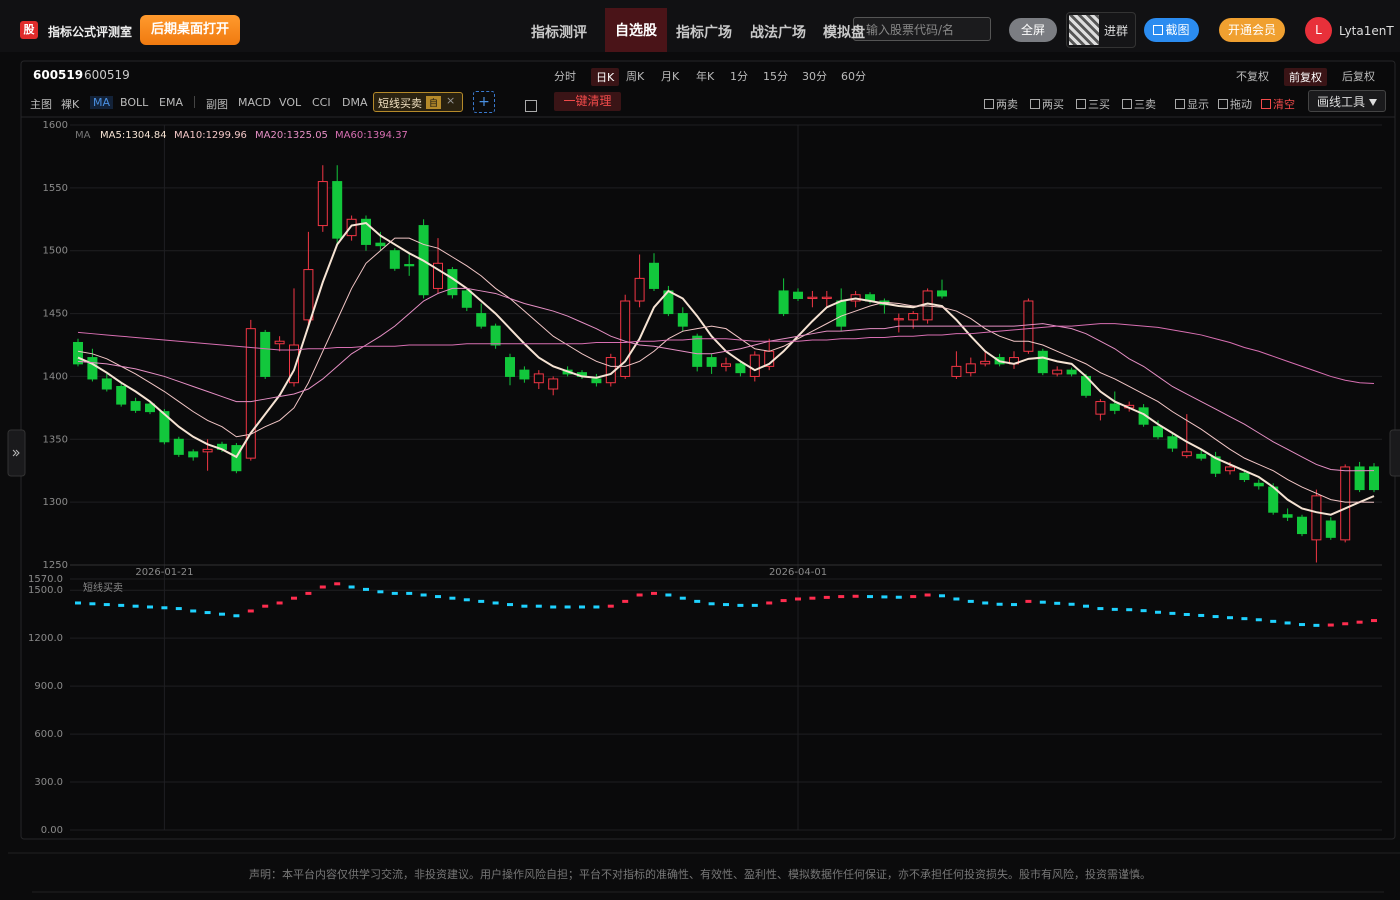  I want to click on nav-item: 自选股, so click(636, 30).